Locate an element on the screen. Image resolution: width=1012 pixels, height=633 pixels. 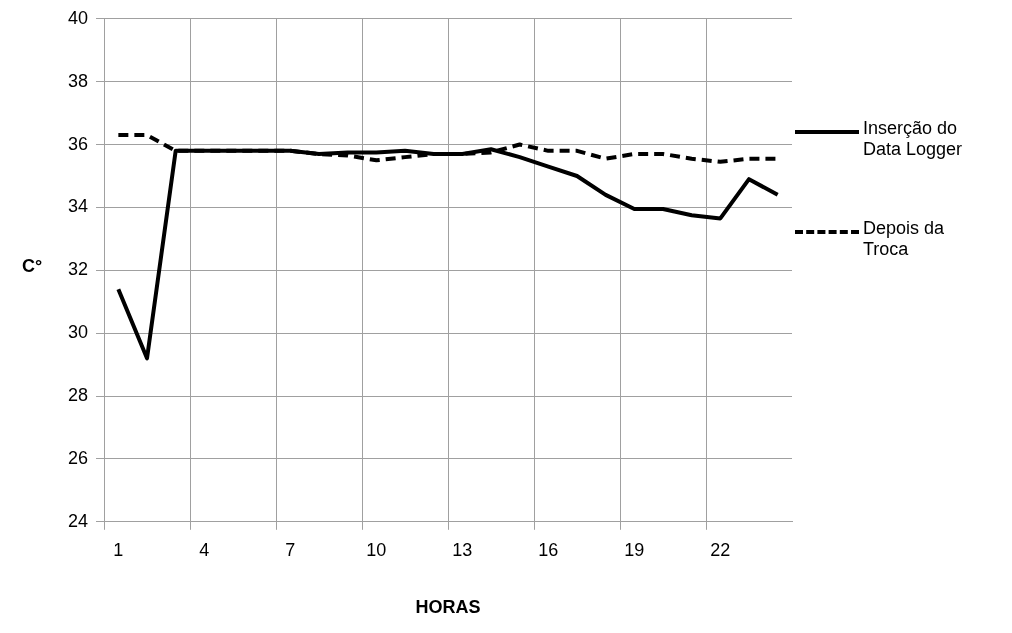
y-tick-label: 40 is located at coordinates (78, 17).